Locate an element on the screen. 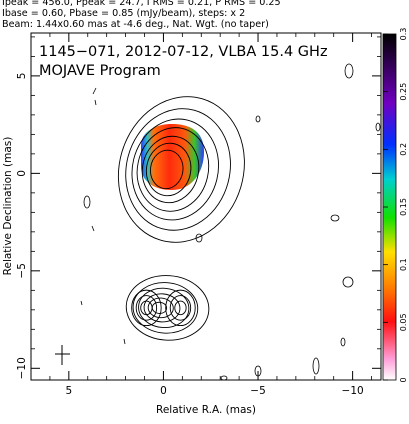 The height and width of the screenshot is (424, 409). colorbar-tick-label: 0.1 is located at coordinates (403, 264).